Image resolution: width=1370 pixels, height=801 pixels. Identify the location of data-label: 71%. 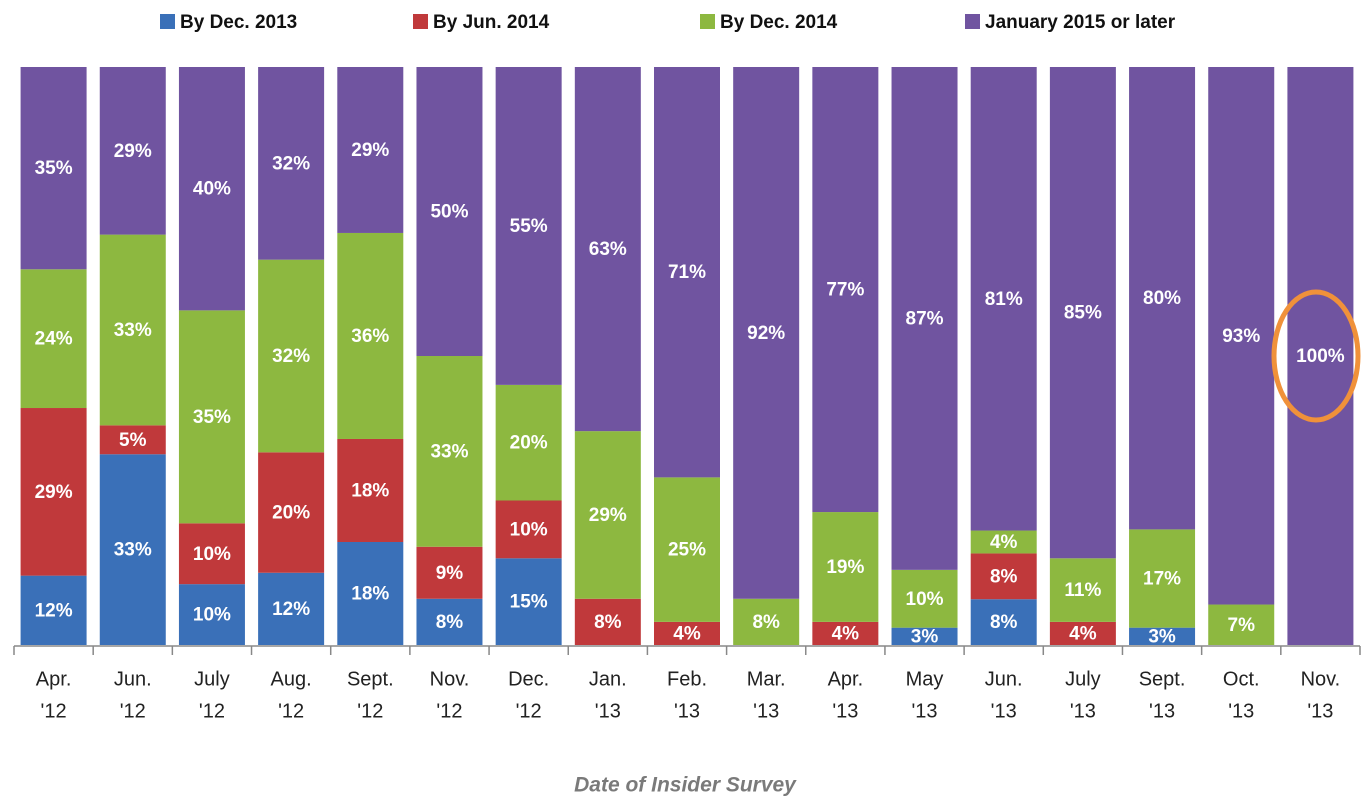
(687, 272).